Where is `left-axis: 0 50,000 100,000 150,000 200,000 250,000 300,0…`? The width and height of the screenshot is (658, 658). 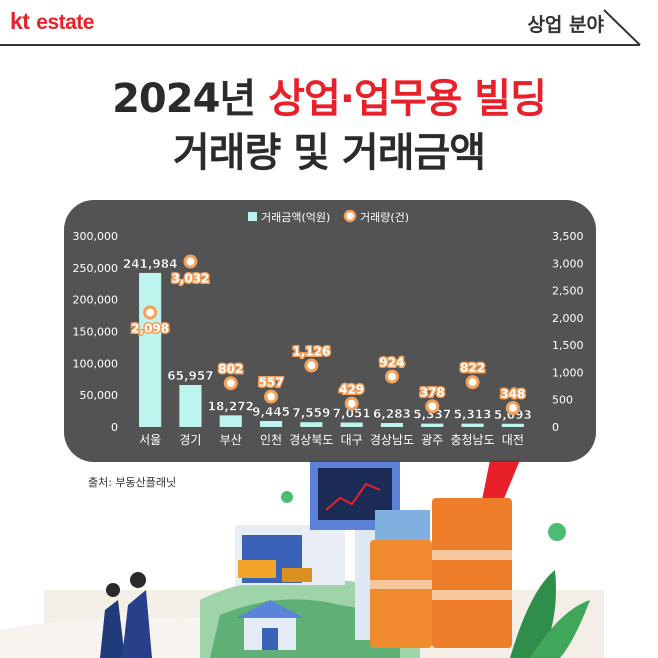
left-axis: 0 50,000 100,000 150,000 200,000 250,000 300,0… is located at coordinates (96, 332).